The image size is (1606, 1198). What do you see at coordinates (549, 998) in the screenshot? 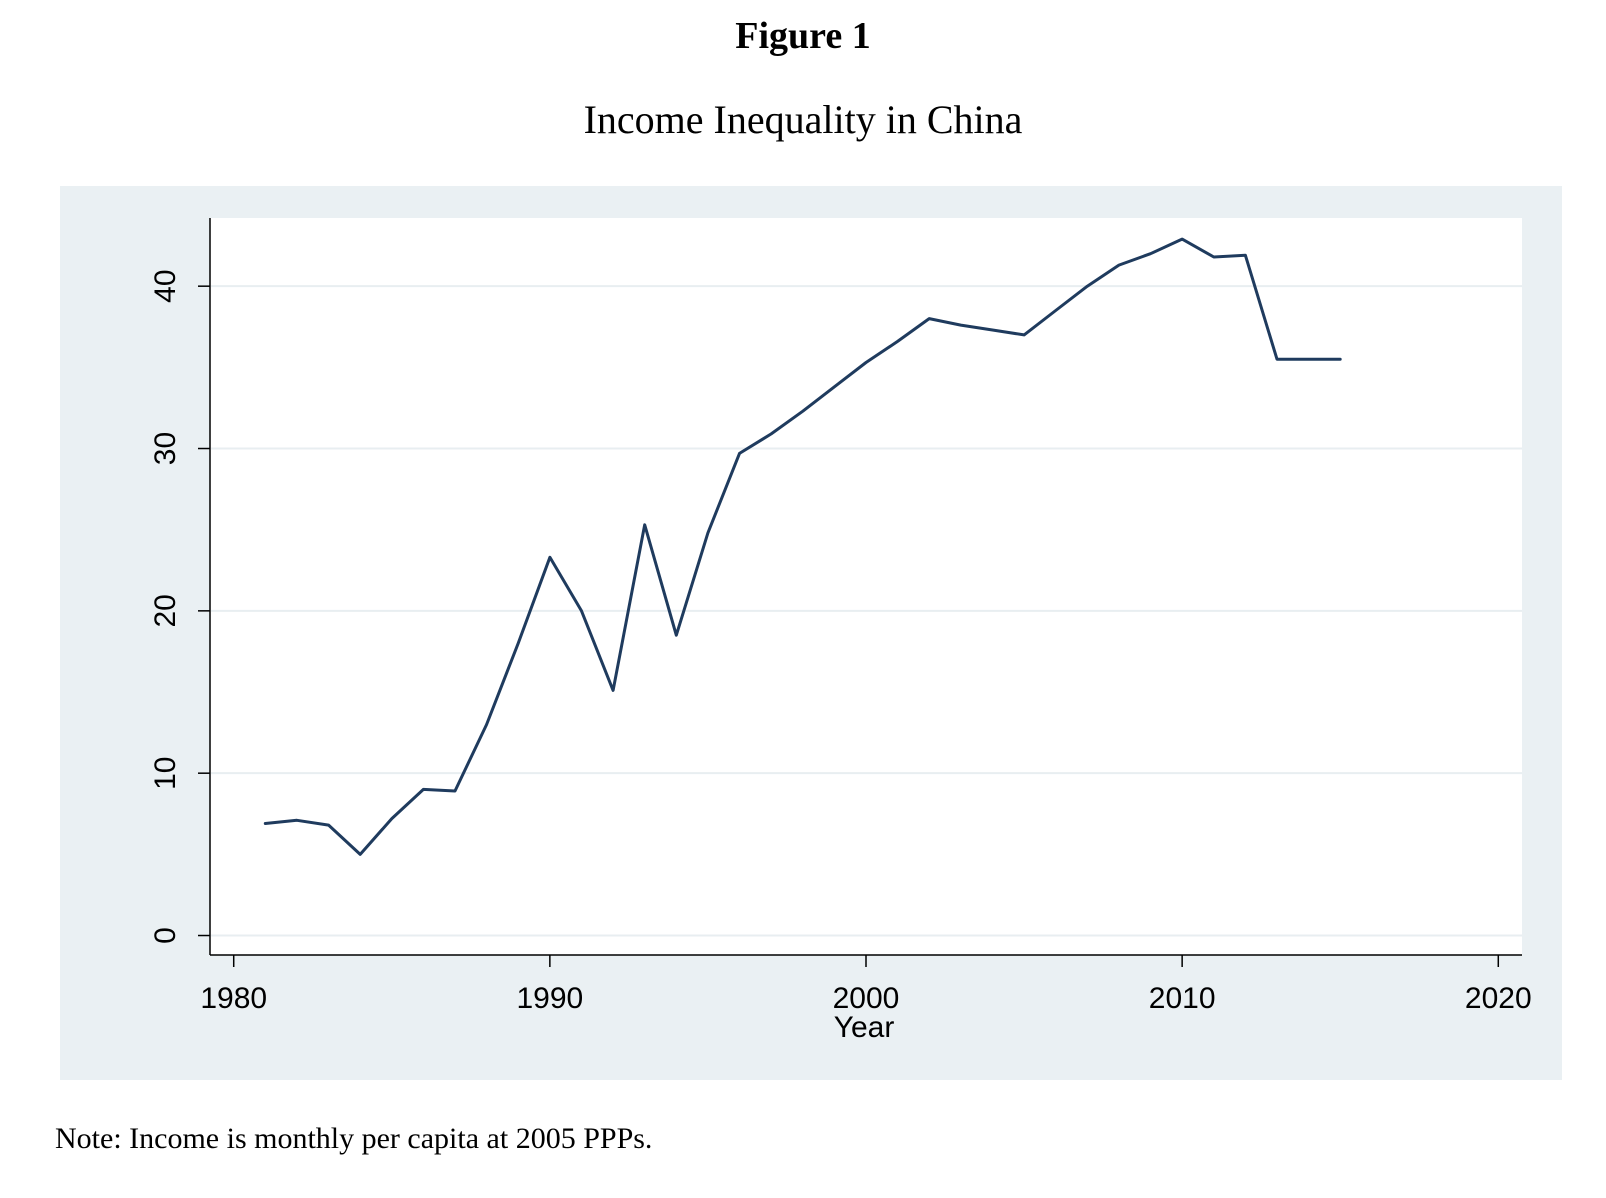
I see `x-tick-label-1990: 1990` at bounding box center [549, 998].